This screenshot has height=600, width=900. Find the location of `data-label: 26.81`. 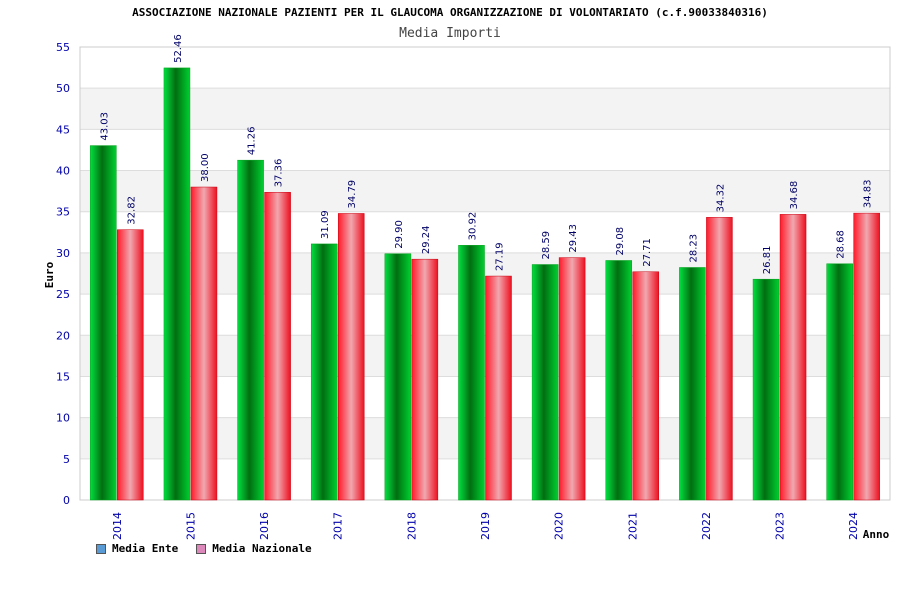

data-label: 26.81 is located at coordinates (767, 260).